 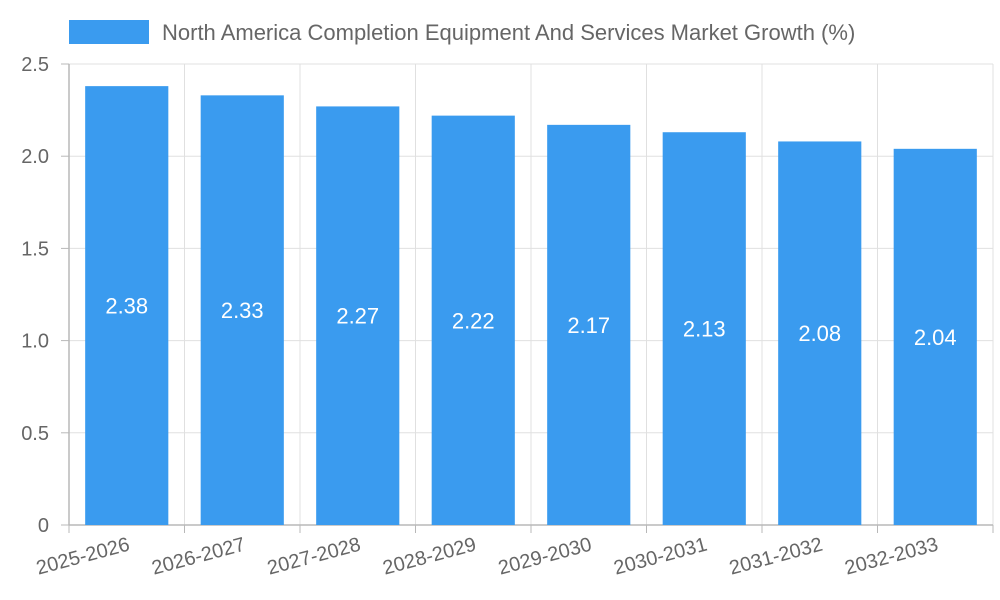 I want to click on bar-value-label: 2.08, so click(x=819, y=333).